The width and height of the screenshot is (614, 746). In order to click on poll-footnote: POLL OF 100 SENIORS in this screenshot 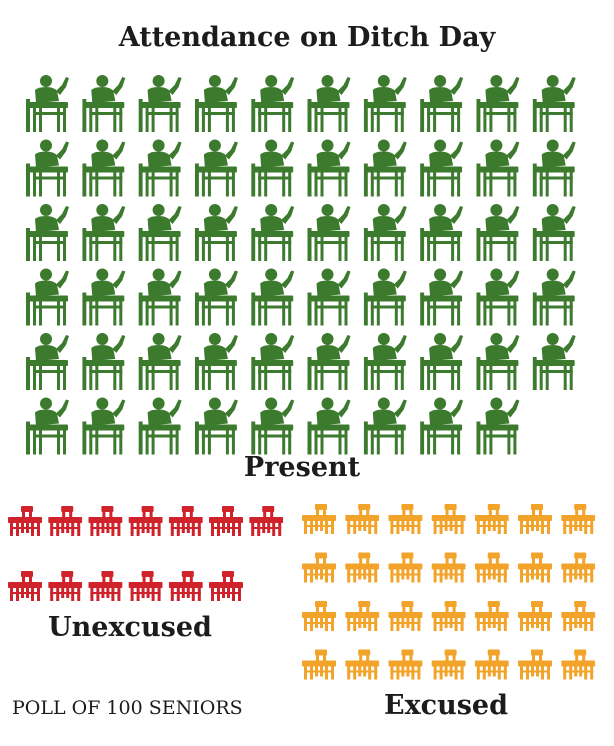, I will do `click(127, 708)`.